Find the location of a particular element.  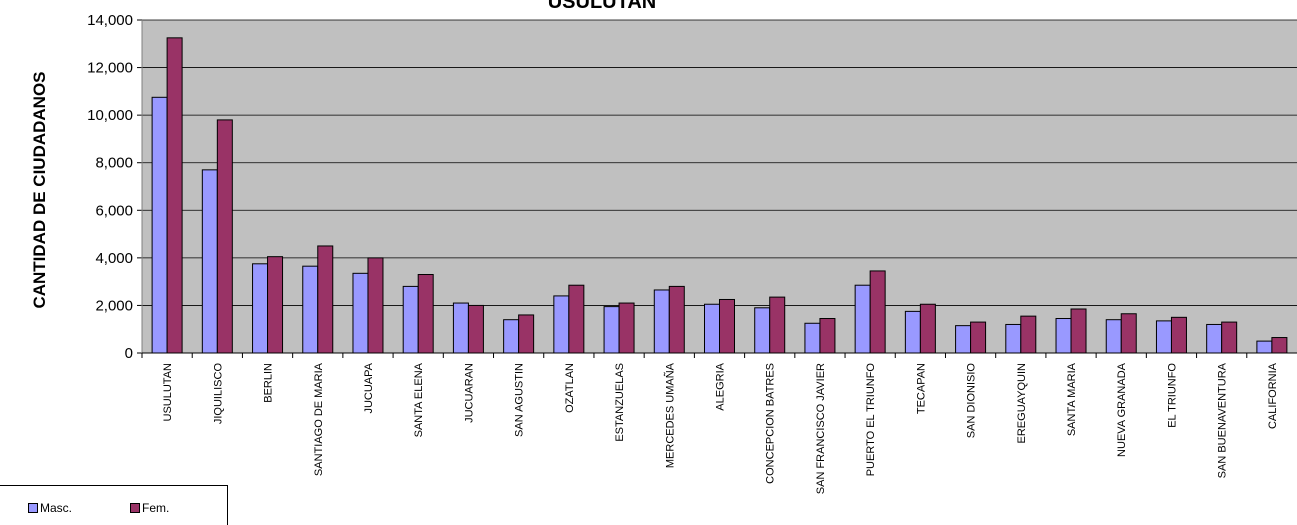

x-tick-label: SAN DIONISIO is located at coordinates (972, 401).